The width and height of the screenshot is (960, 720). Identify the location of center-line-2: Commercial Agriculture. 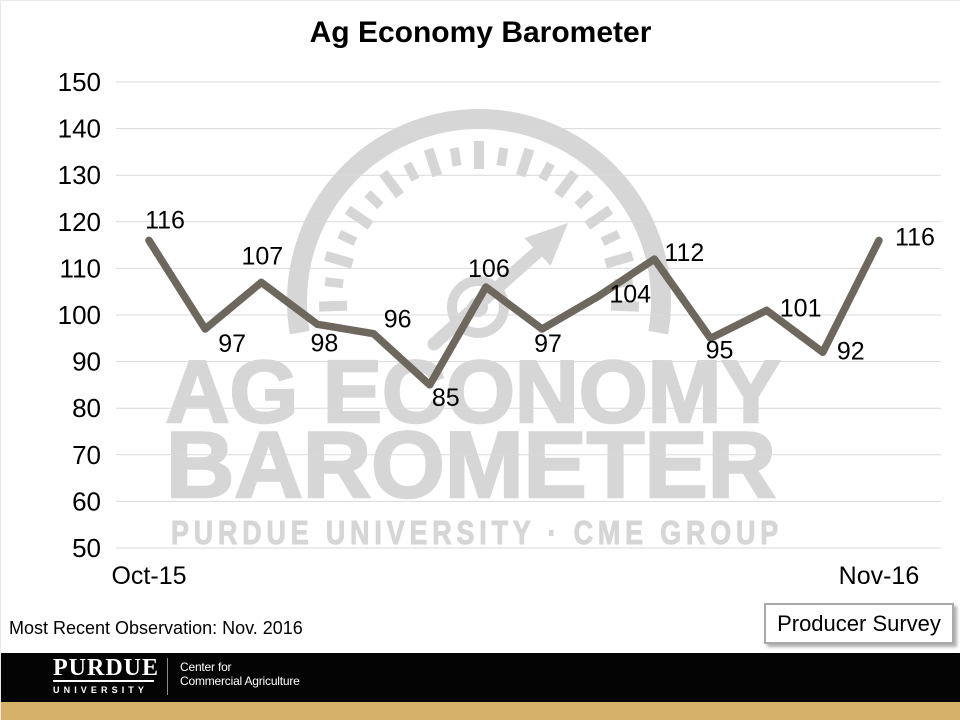
(240, 681).